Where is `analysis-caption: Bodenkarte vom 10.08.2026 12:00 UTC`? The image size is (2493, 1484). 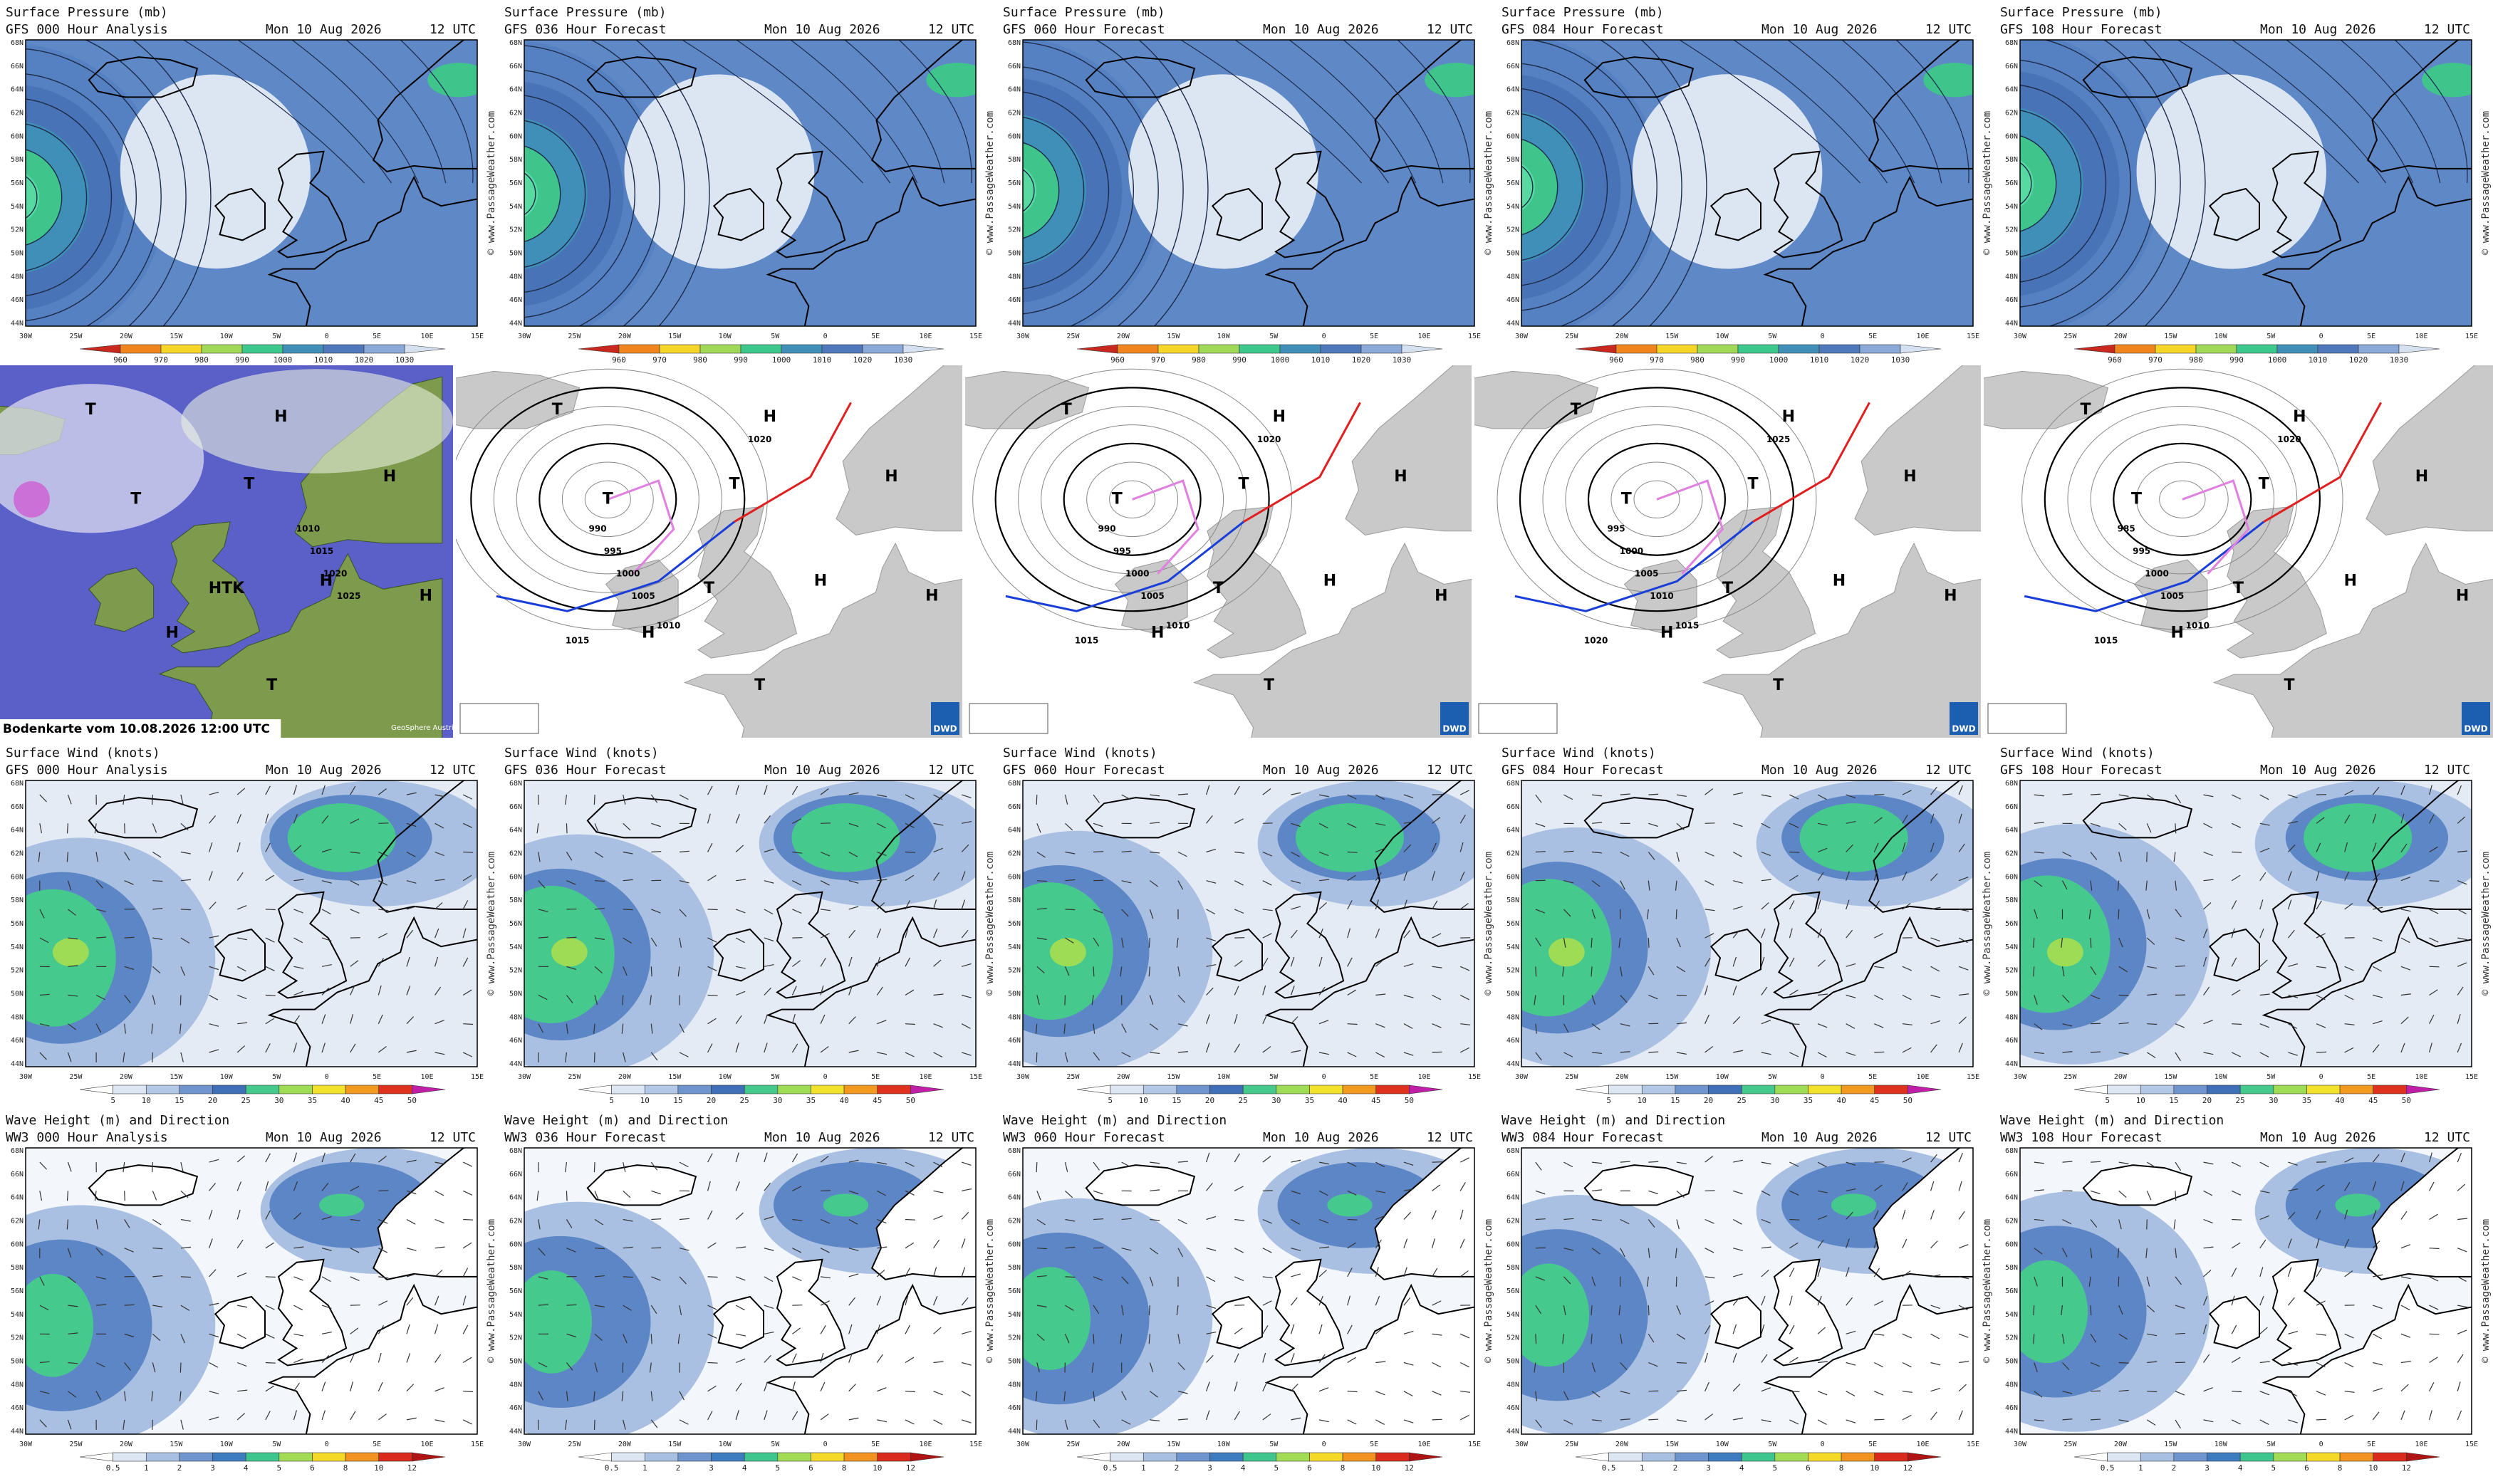 analysis-caption: Bodenkarte vom 10.08.2026 12:00 UTC is located at coordinates (136, 729).